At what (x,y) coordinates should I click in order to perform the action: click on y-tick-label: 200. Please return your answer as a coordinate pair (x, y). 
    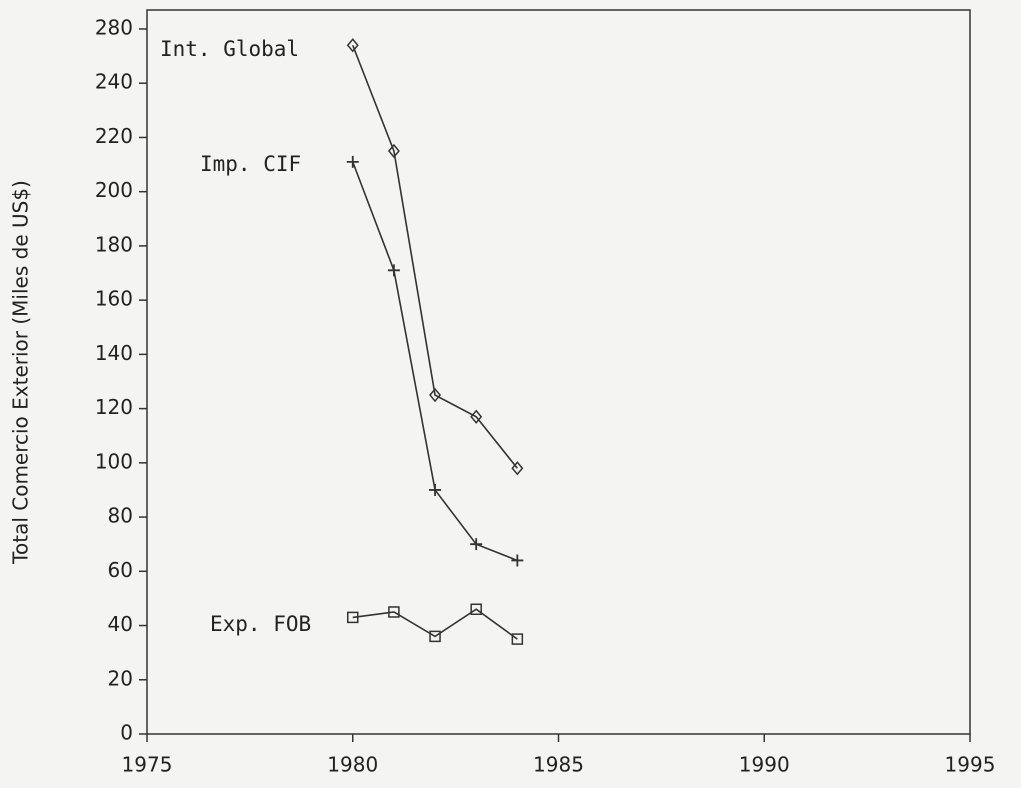
    Looking at the image, I should click on (114, 190).